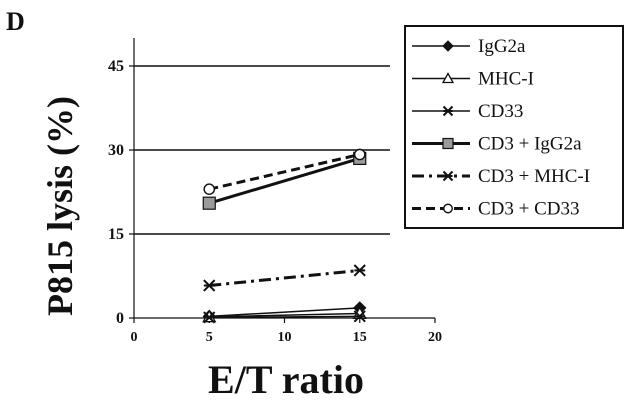 Image resolution: width=633 pixels, height=401 pixels. I want to click on legend-label-3: CD3 + IgG2a, so click(530, 144).